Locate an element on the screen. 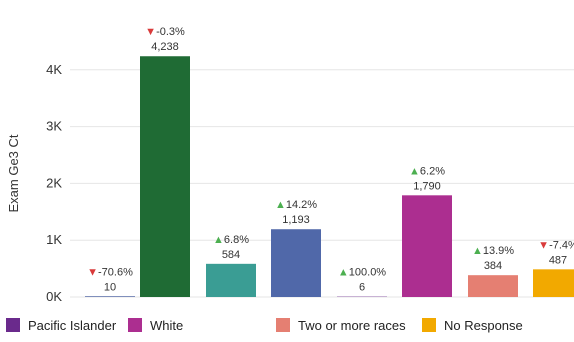 This screenshot has width=574, height=342. change-label: ▼-7.4% is located at coordinates (556, 245).